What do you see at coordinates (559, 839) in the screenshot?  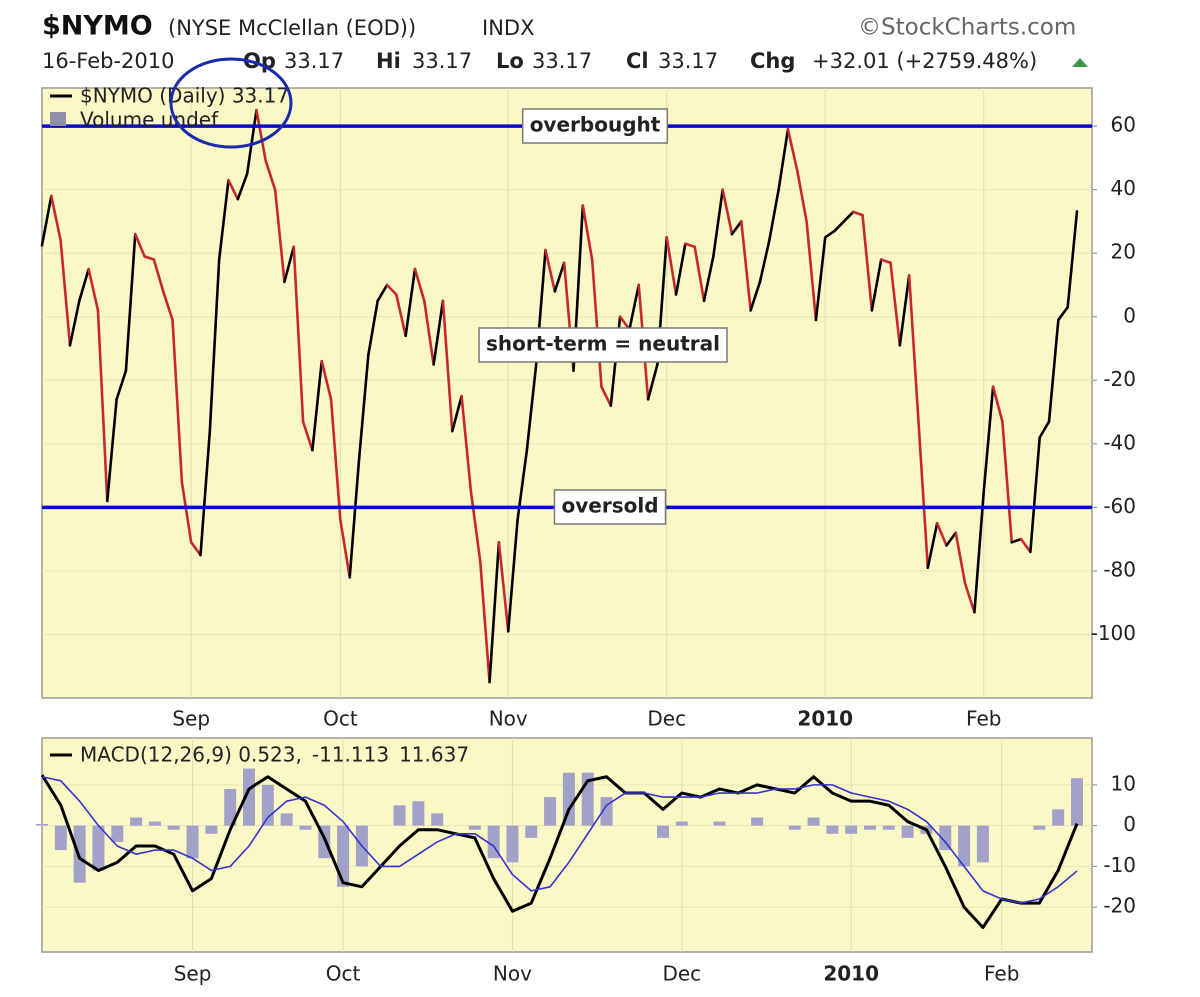 I see `series-line` at bounding box center [559, 839].